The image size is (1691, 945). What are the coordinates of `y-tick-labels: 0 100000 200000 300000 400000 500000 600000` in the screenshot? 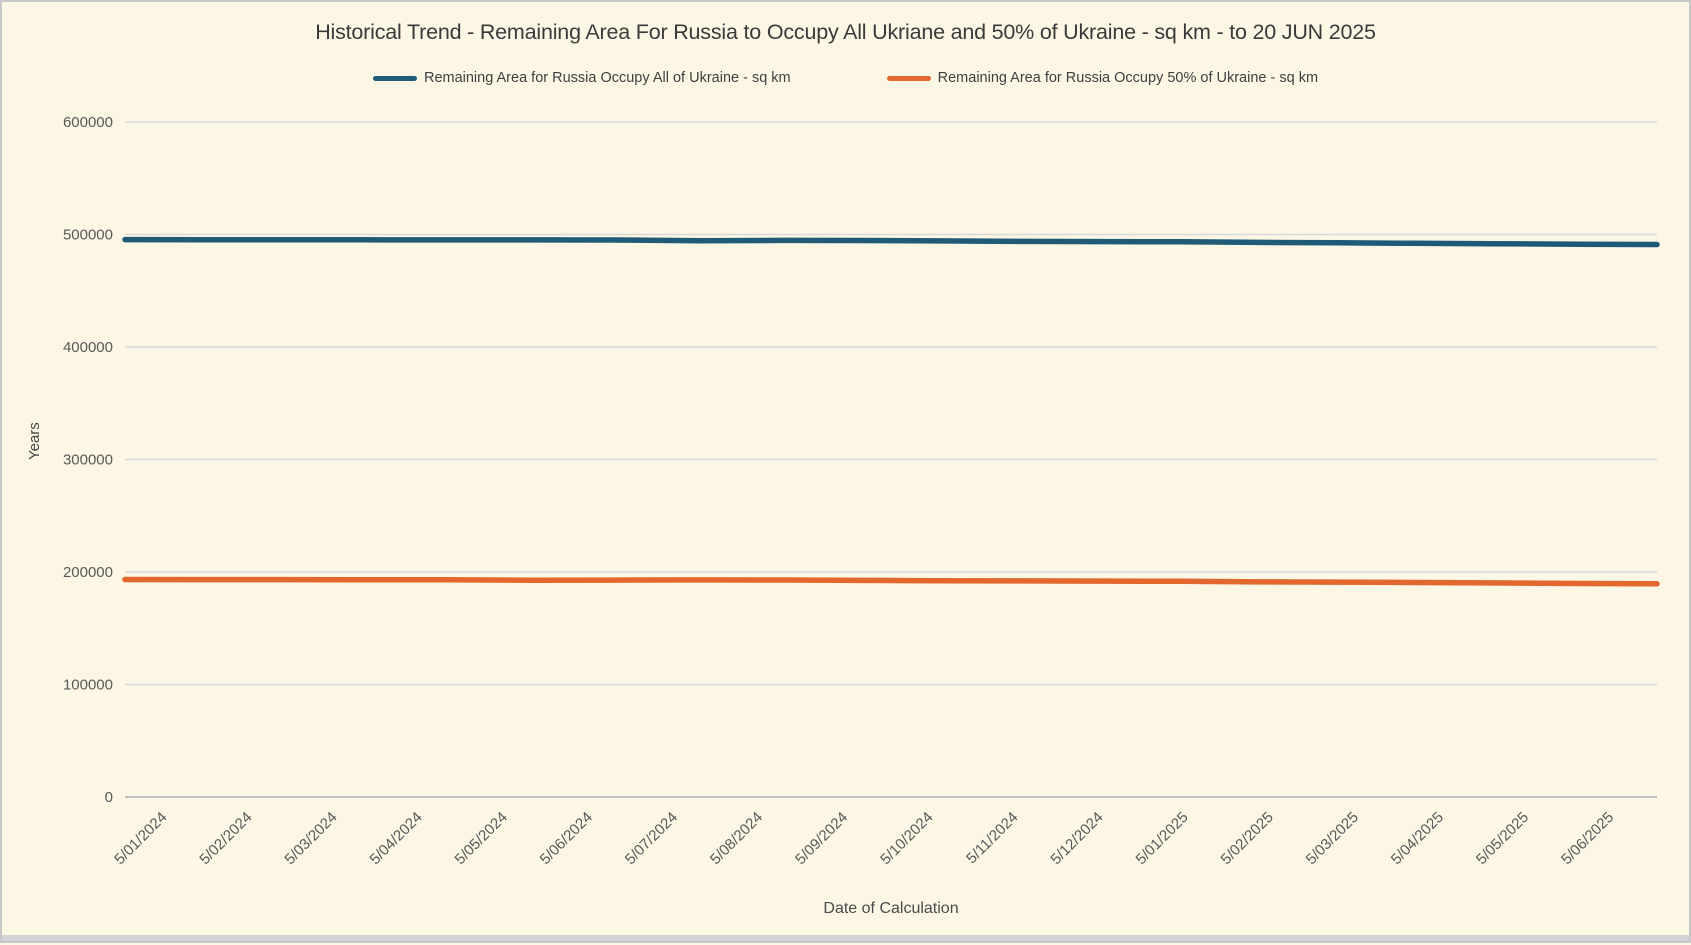 It's located at (88, 460).